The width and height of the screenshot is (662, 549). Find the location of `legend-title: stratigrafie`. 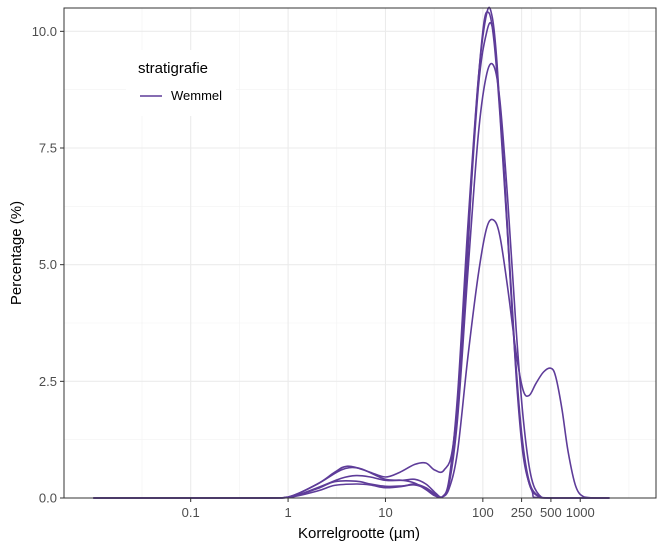

legend-title: stratigrafie is located at coordinates (173, 68).